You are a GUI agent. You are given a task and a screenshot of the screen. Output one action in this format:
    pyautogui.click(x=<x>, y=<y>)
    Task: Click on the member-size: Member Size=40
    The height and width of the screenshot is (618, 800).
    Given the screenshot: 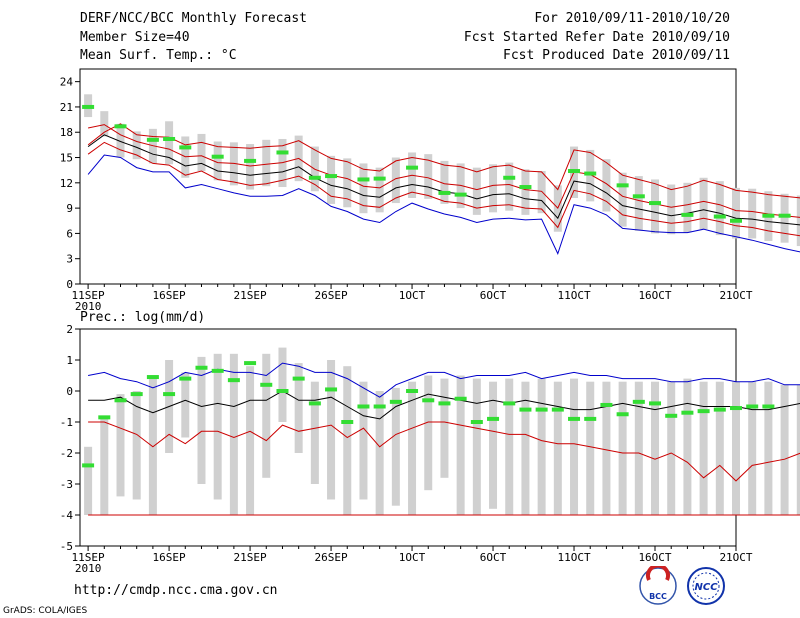 What is the action you would take?
    pyautogui.click(x=135, y=37)
    